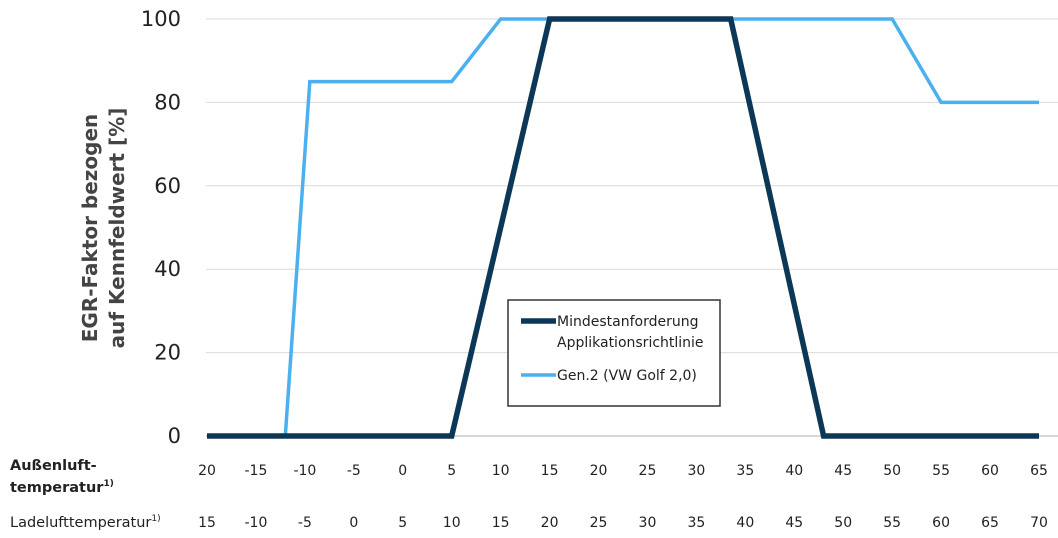 This screenshot has width=1058, height=538. Describe the element at coordinates (451, 471) in the screenshot. I see `x-row1-tick-label: 5` at that location.